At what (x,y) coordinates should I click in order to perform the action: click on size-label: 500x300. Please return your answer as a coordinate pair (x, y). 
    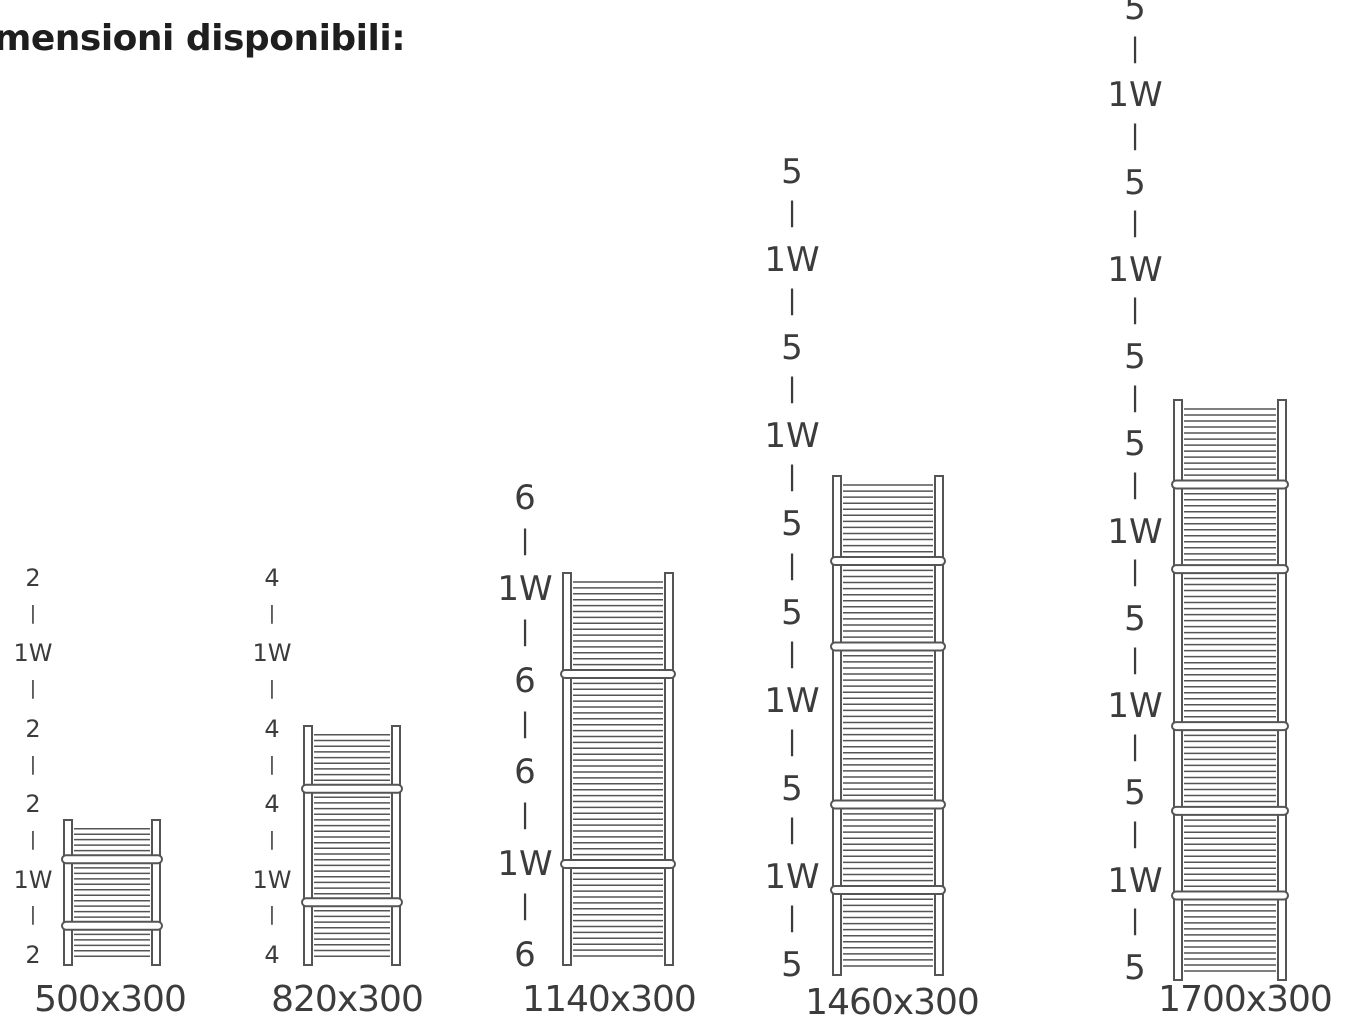
    Looking at the image, I should click on (110, 999).